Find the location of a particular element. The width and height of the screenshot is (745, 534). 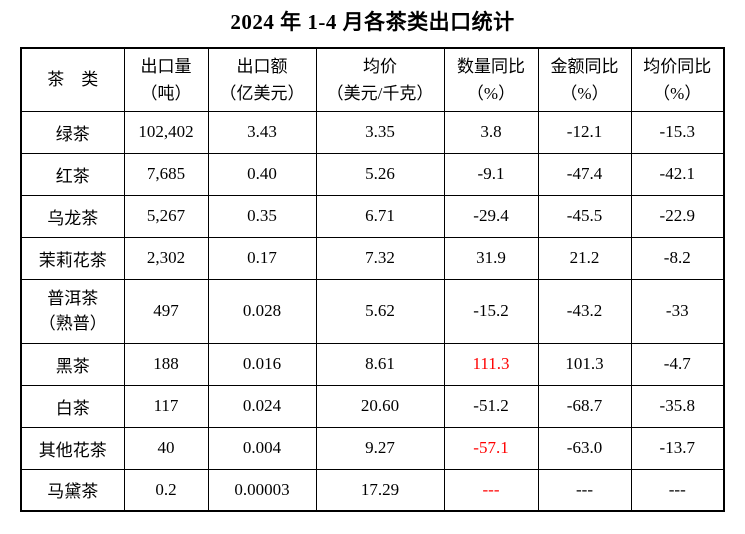

cell-price-yoy: -8.2 is located at coordinates (677, 258).